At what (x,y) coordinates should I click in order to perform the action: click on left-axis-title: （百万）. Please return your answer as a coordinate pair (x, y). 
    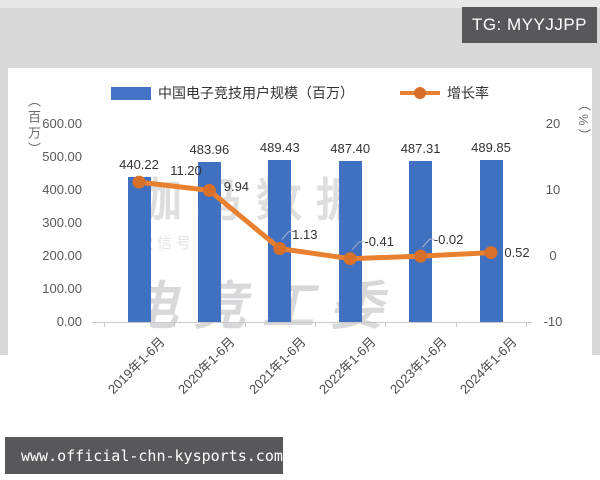
    Looking at the image, I should click on (33, 126).